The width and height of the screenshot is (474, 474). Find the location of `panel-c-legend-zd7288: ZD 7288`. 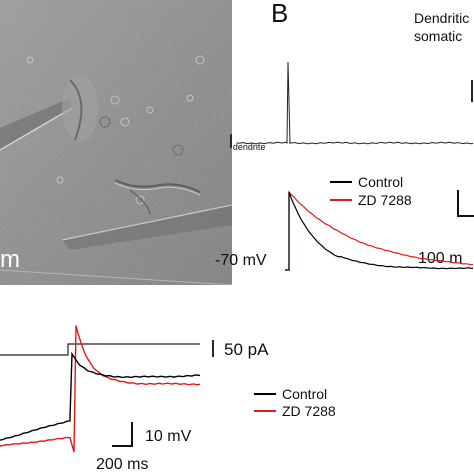

panel-c-legend-zd7288: ZD 7288 is located at coordinates (295, 411).